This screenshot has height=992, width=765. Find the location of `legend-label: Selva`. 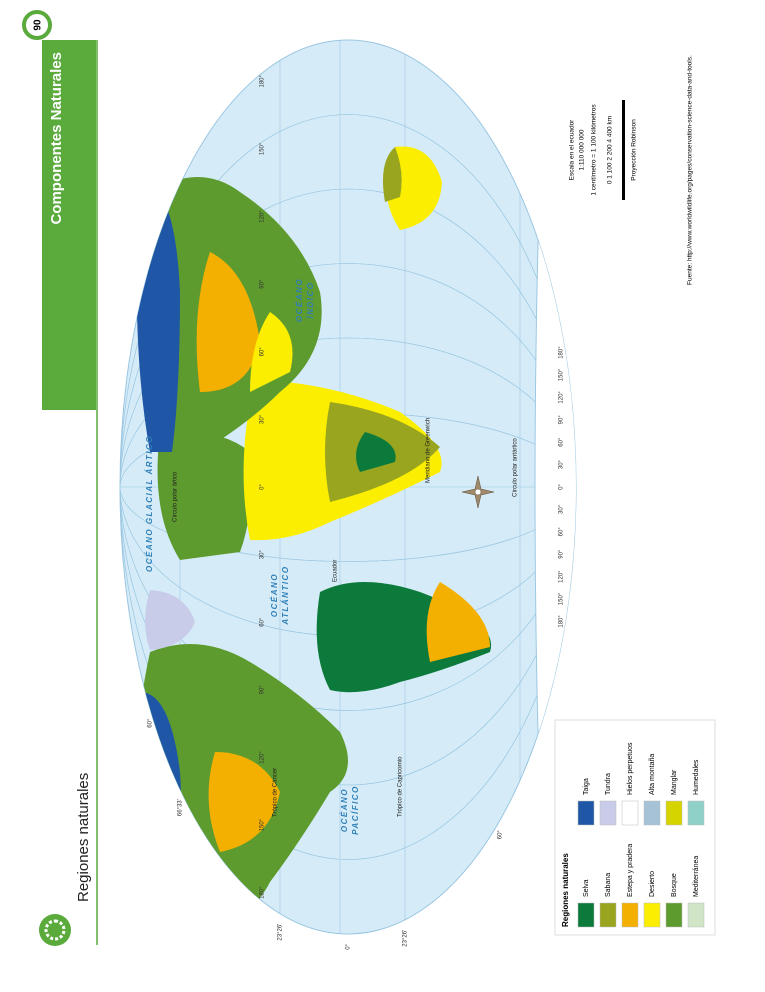

legend-label: Selva is located at coordinates (586, 888).